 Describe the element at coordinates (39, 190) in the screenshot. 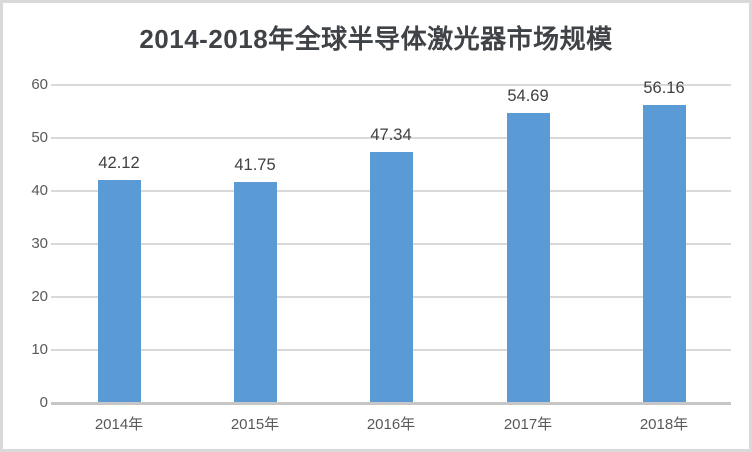

I see `y-axis-tick-label: 40` at that location.